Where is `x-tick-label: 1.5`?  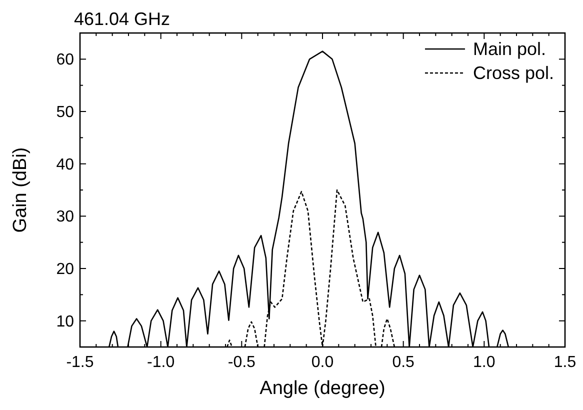 x-tick-label: 1.5 is located at coordinates (565, 362).